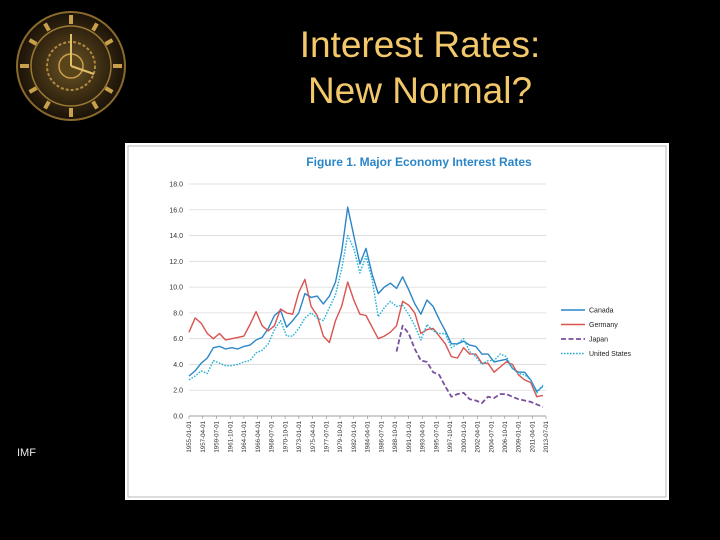 The width and height of the screenshot is (720, 540). What do you see at coordinates (176, 288) in the screenshot?
I see `y-tick-label: 10.0` at bounding box center [176, 288].